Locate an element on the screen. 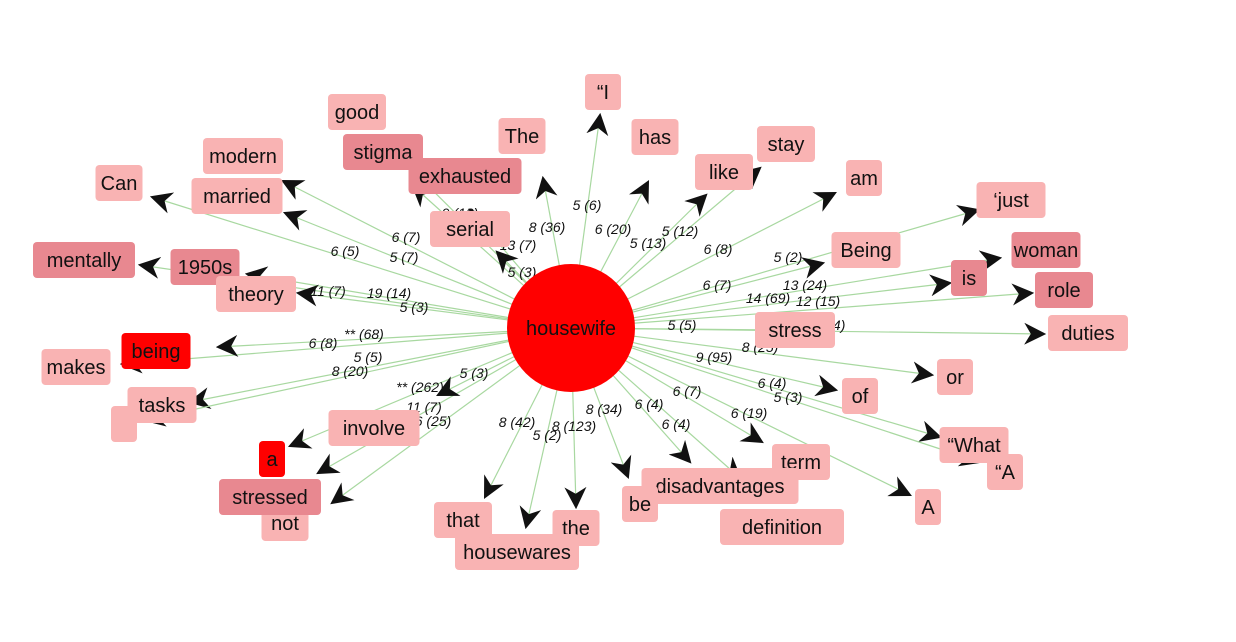  node-modern: modern is located at coordinates (243, 156).